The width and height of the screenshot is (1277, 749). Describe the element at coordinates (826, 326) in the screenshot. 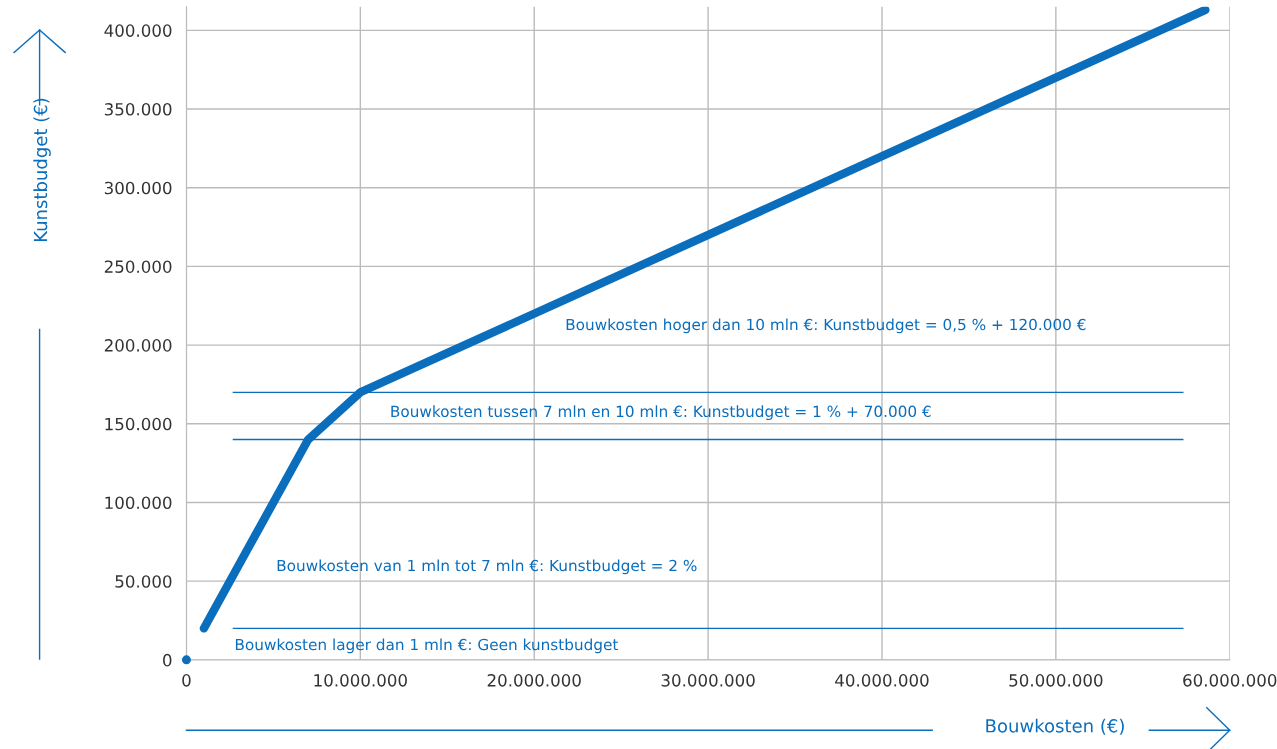

I see `annotation: Bouwkosten hoger dan 10 mln €: Kunstbudget = 0,5 % + 120.000 €` at that location.